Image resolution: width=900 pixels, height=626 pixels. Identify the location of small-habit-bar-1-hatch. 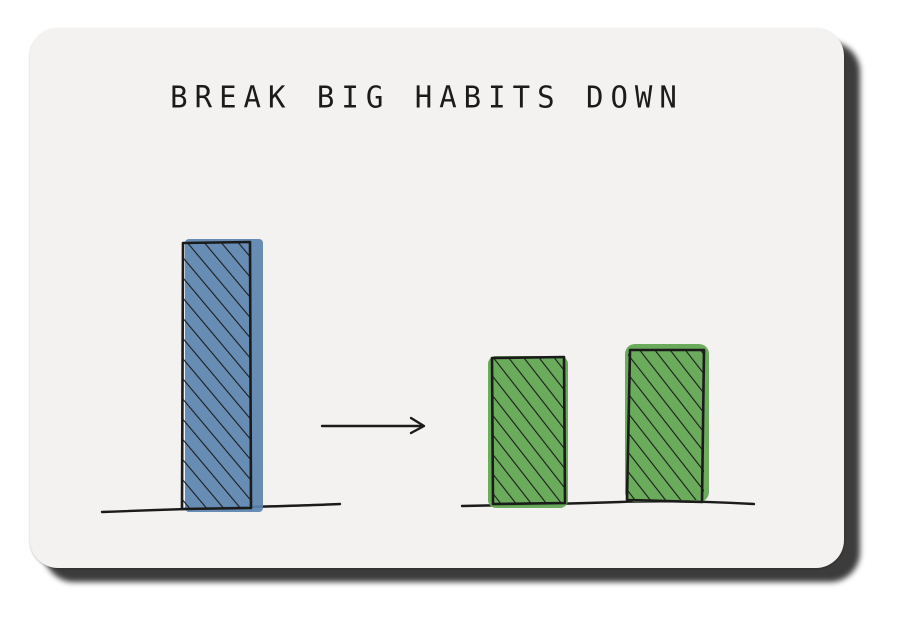
(528, 431).